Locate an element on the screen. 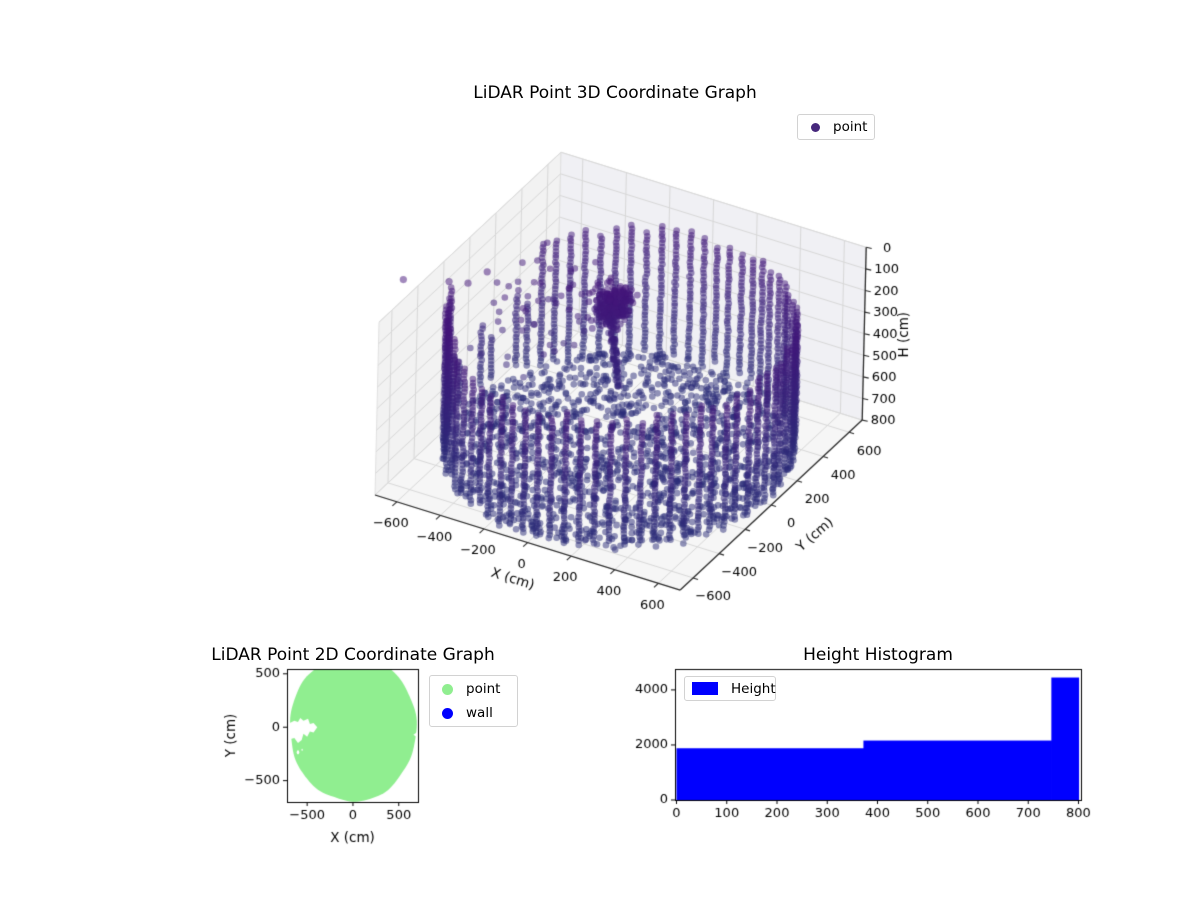 This screenshot has width=1200, height=900. plot3d-legend: point is located at coordinates (836, 127).